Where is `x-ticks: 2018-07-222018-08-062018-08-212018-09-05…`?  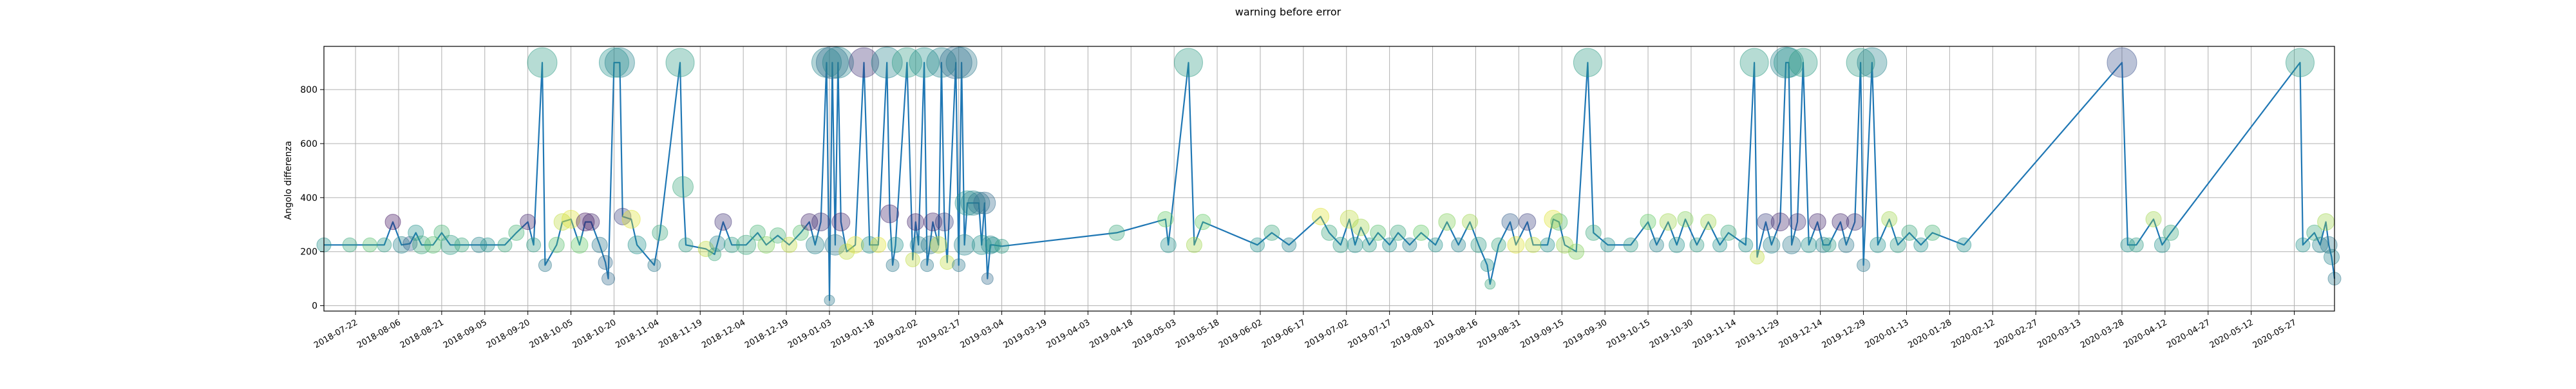
x-ticks: 2018-07-222018-08-062018-08-212018-09-05… is located at coordinates (1305, 330).